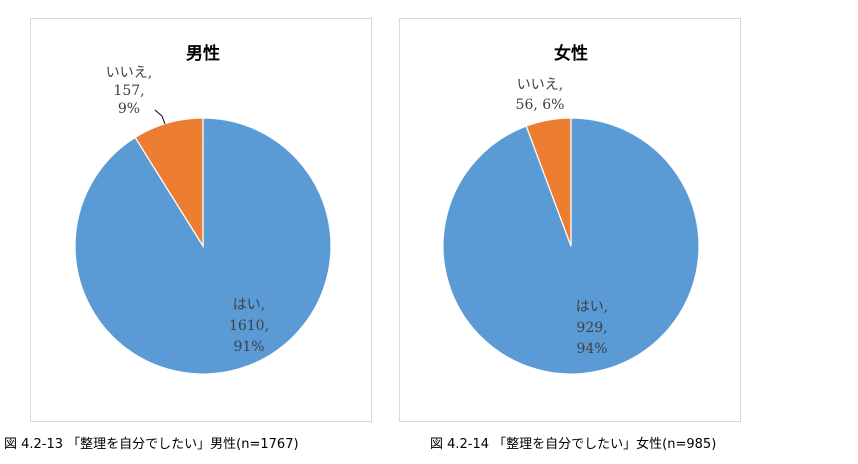 The image size is (858, 464). What do you see at coordinates (129, 109) in the screenshot?
I see `data-label-no: 9%` at bounding box center [129, 109].